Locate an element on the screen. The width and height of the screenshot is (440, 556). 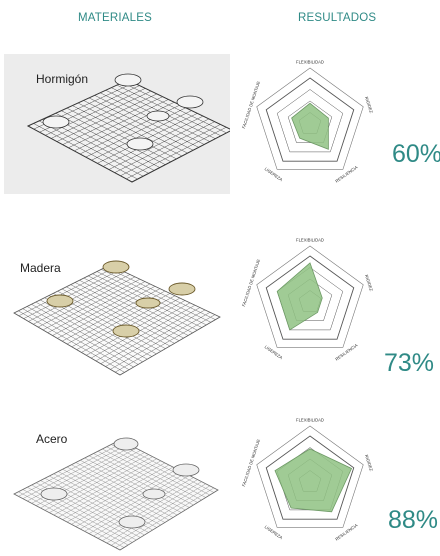
results-header: RESULTADOS is located at coordinates (337, 18).